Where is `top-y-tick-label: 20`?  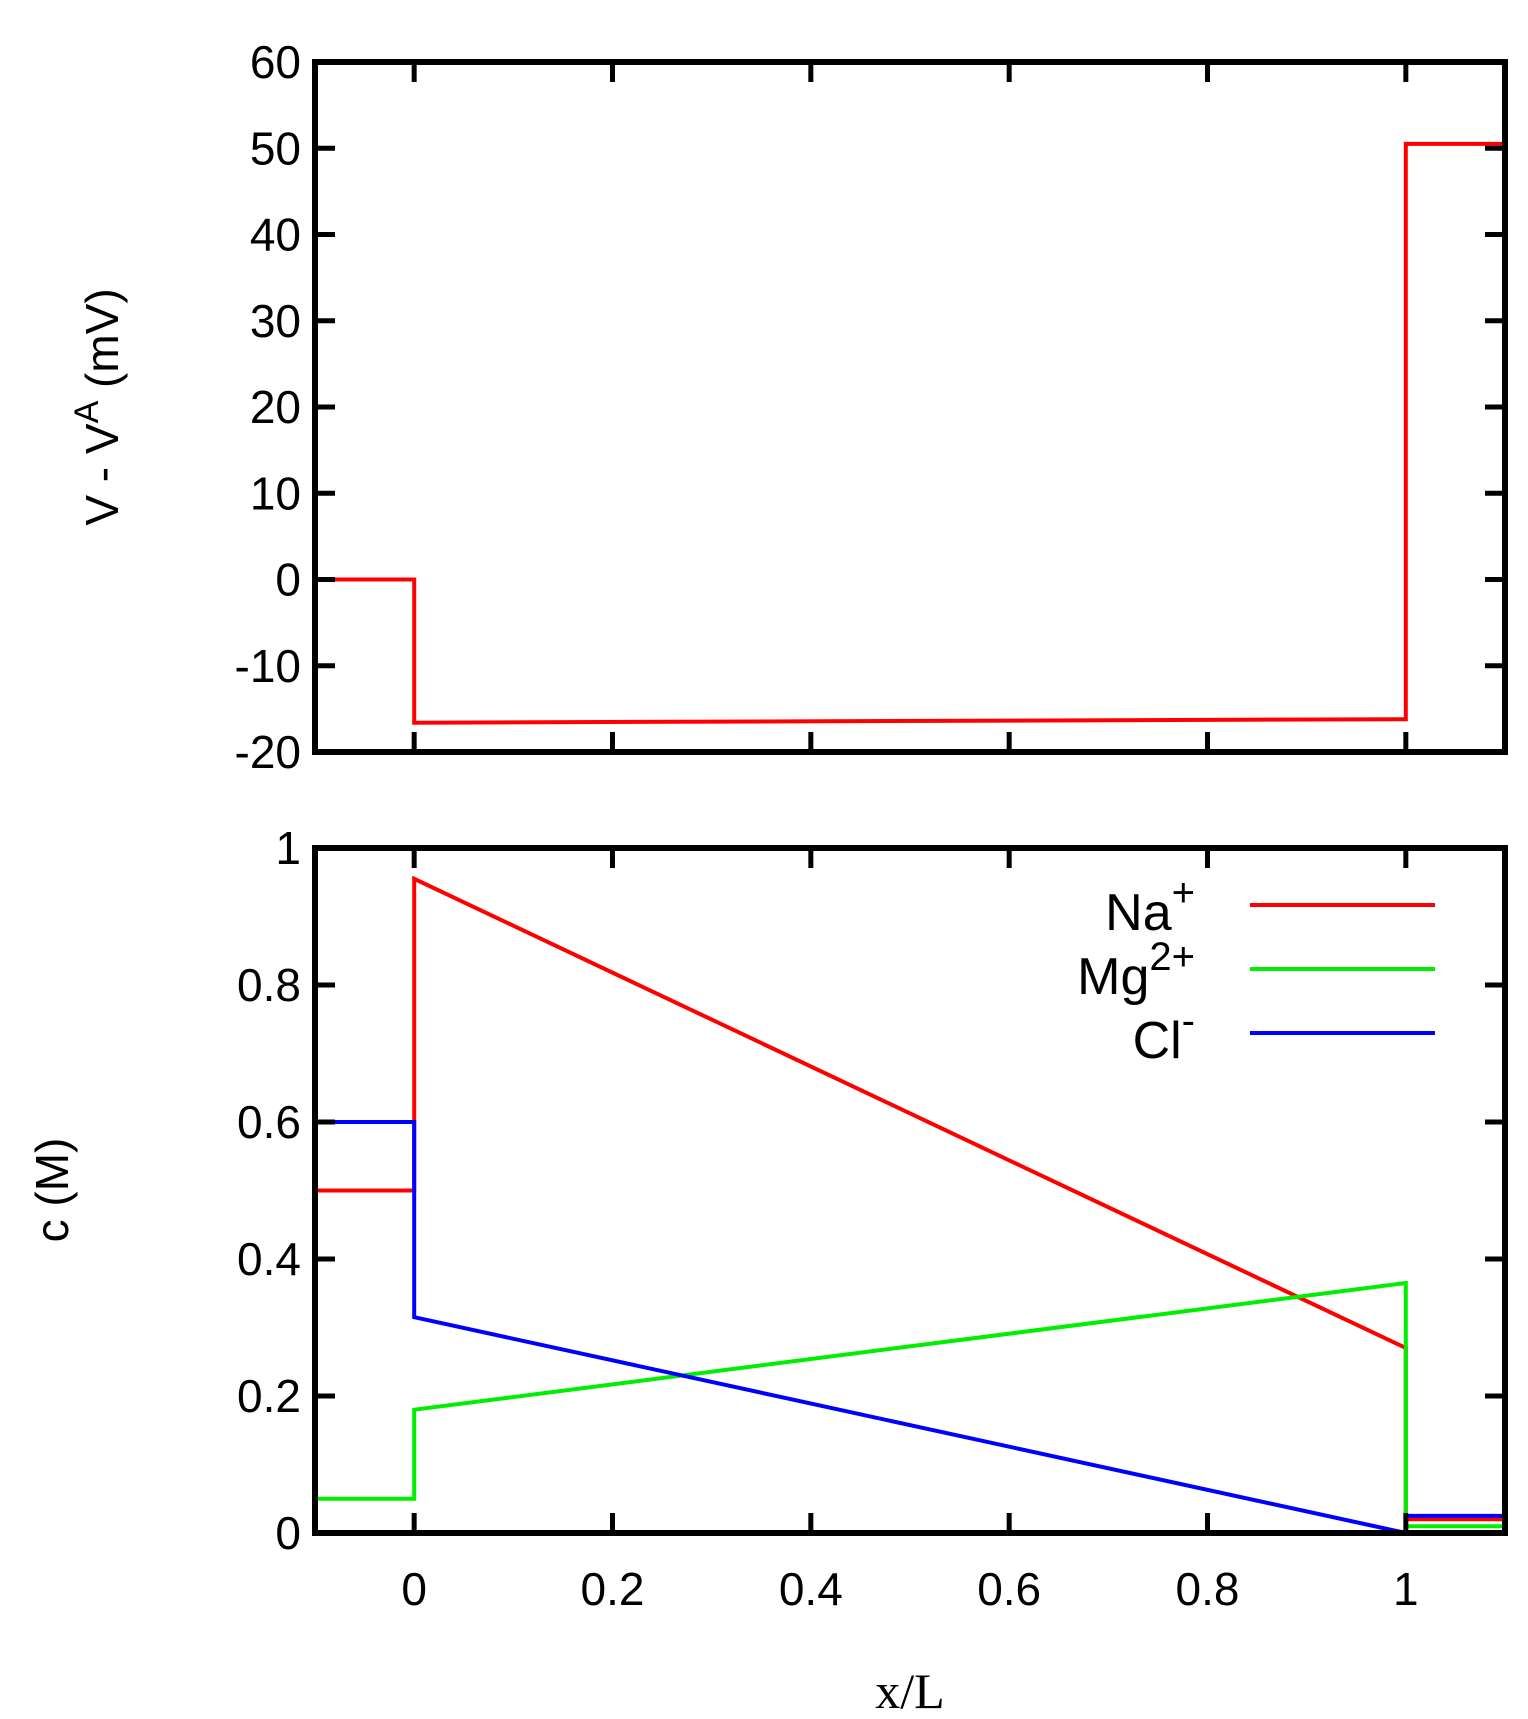 top-y-tick-label: 20 is located at coordinates (275, 407).